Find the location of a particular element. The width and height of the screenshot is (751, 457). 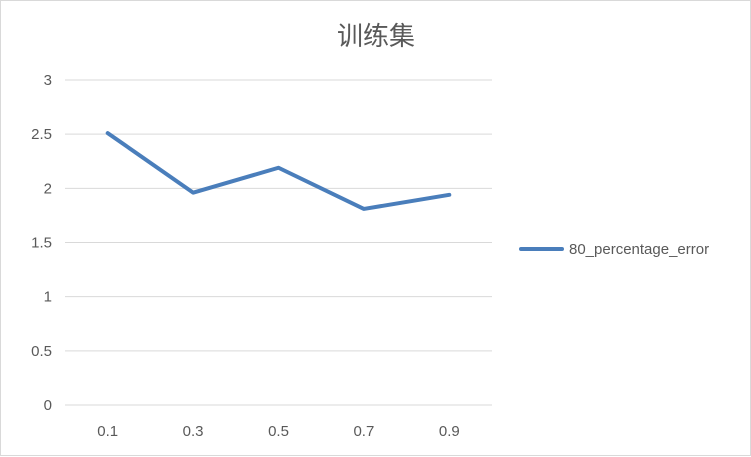

y-tick-label: 3 is located at coordinates (48, 80).